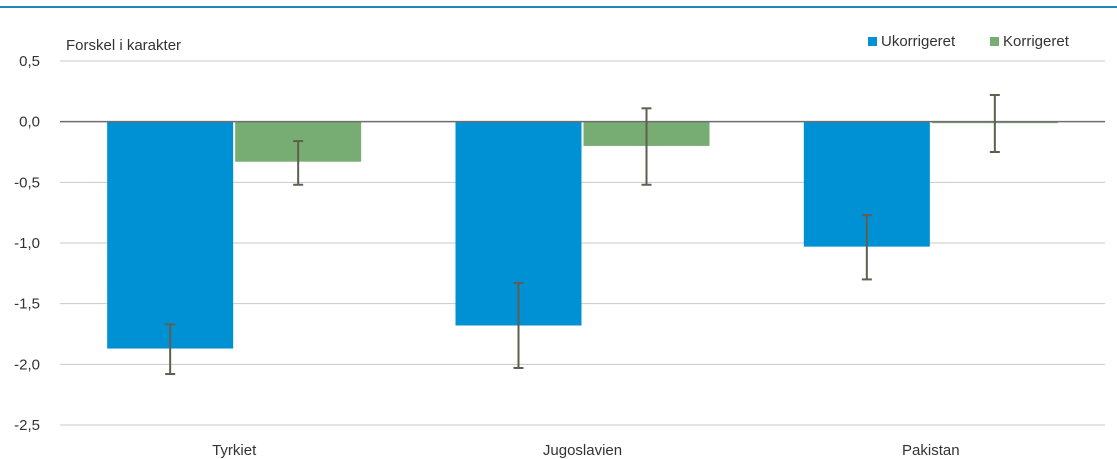 Image resolution: width=1117 pixels, height=459 pixels. Describe the element at coordinates (918, 41) in the screenshot. I see `legend-label-ukorrigeret: Ukorrigeret` at that location.